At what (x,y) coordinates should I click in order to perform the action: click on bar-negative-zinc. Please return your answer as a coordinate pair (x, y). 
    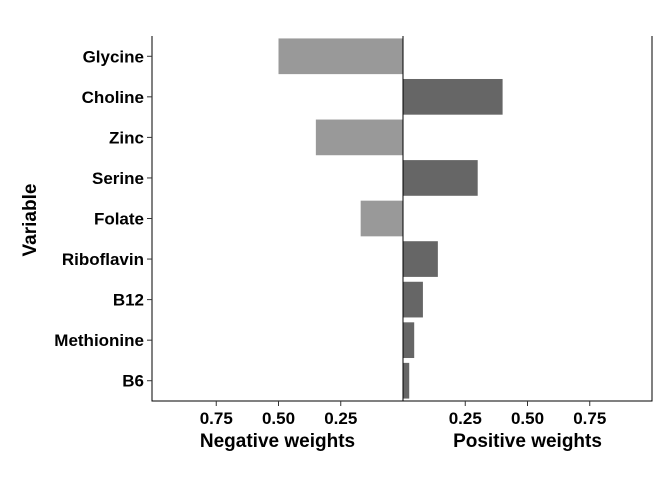
    Looking at the image, I should click on (359, 137).